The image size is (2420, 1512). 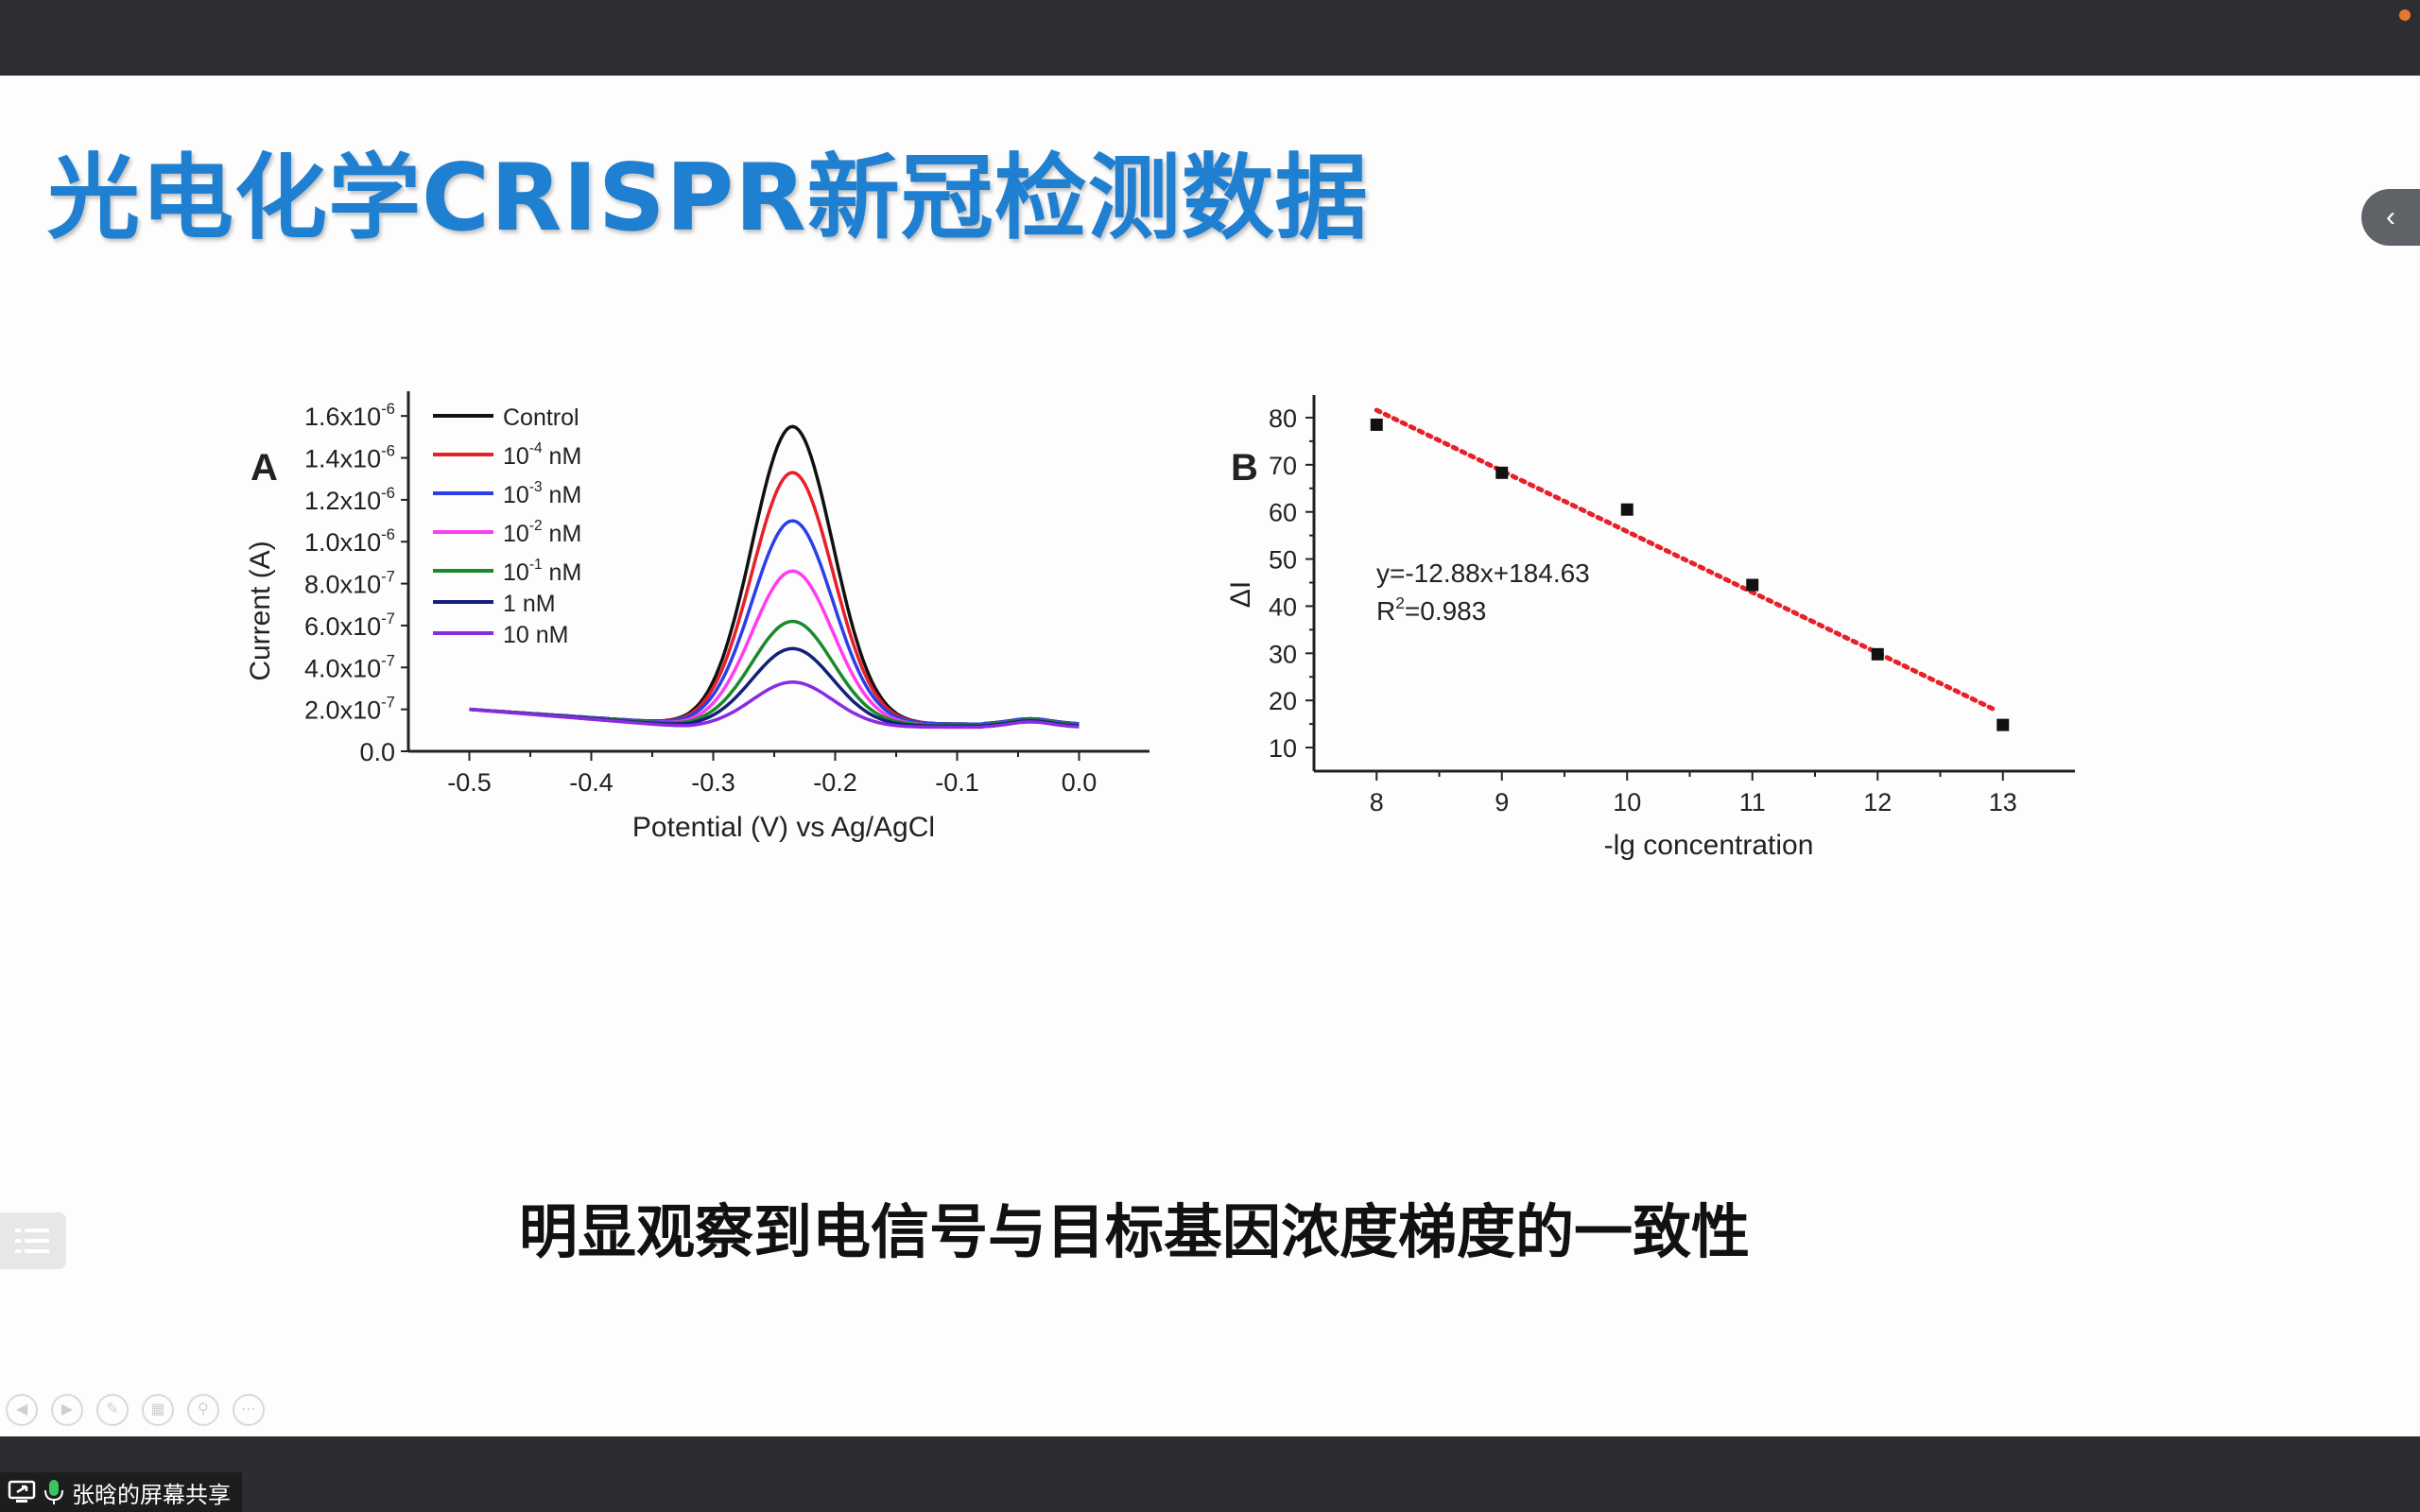 What do you see at coordinates (350, 625) in the screenshot?
I see `chart-a-y-tick-label: 6.0x10⁻⁷` at bounding box center [350, 625].